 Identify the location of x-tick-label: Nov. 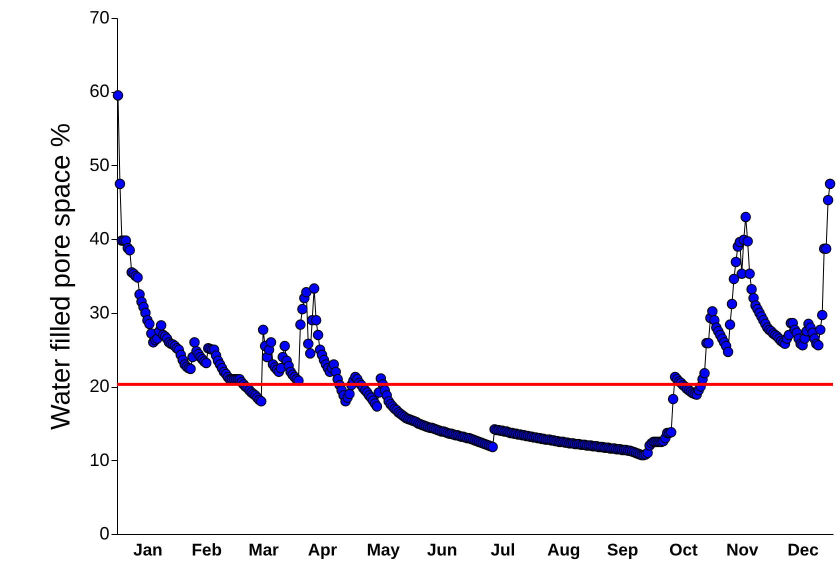
(742, 550).